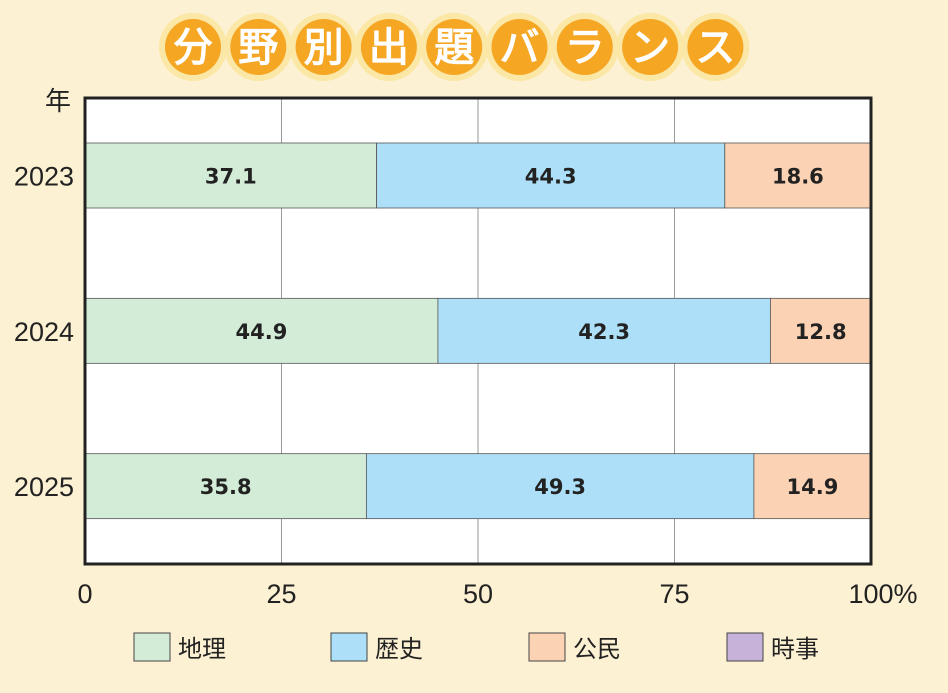 The height and width of the screenshot is (693, 948). Describe the element at coordinates (152, 647) in the screenshot. I see `legend-swatch-地理` at that location.